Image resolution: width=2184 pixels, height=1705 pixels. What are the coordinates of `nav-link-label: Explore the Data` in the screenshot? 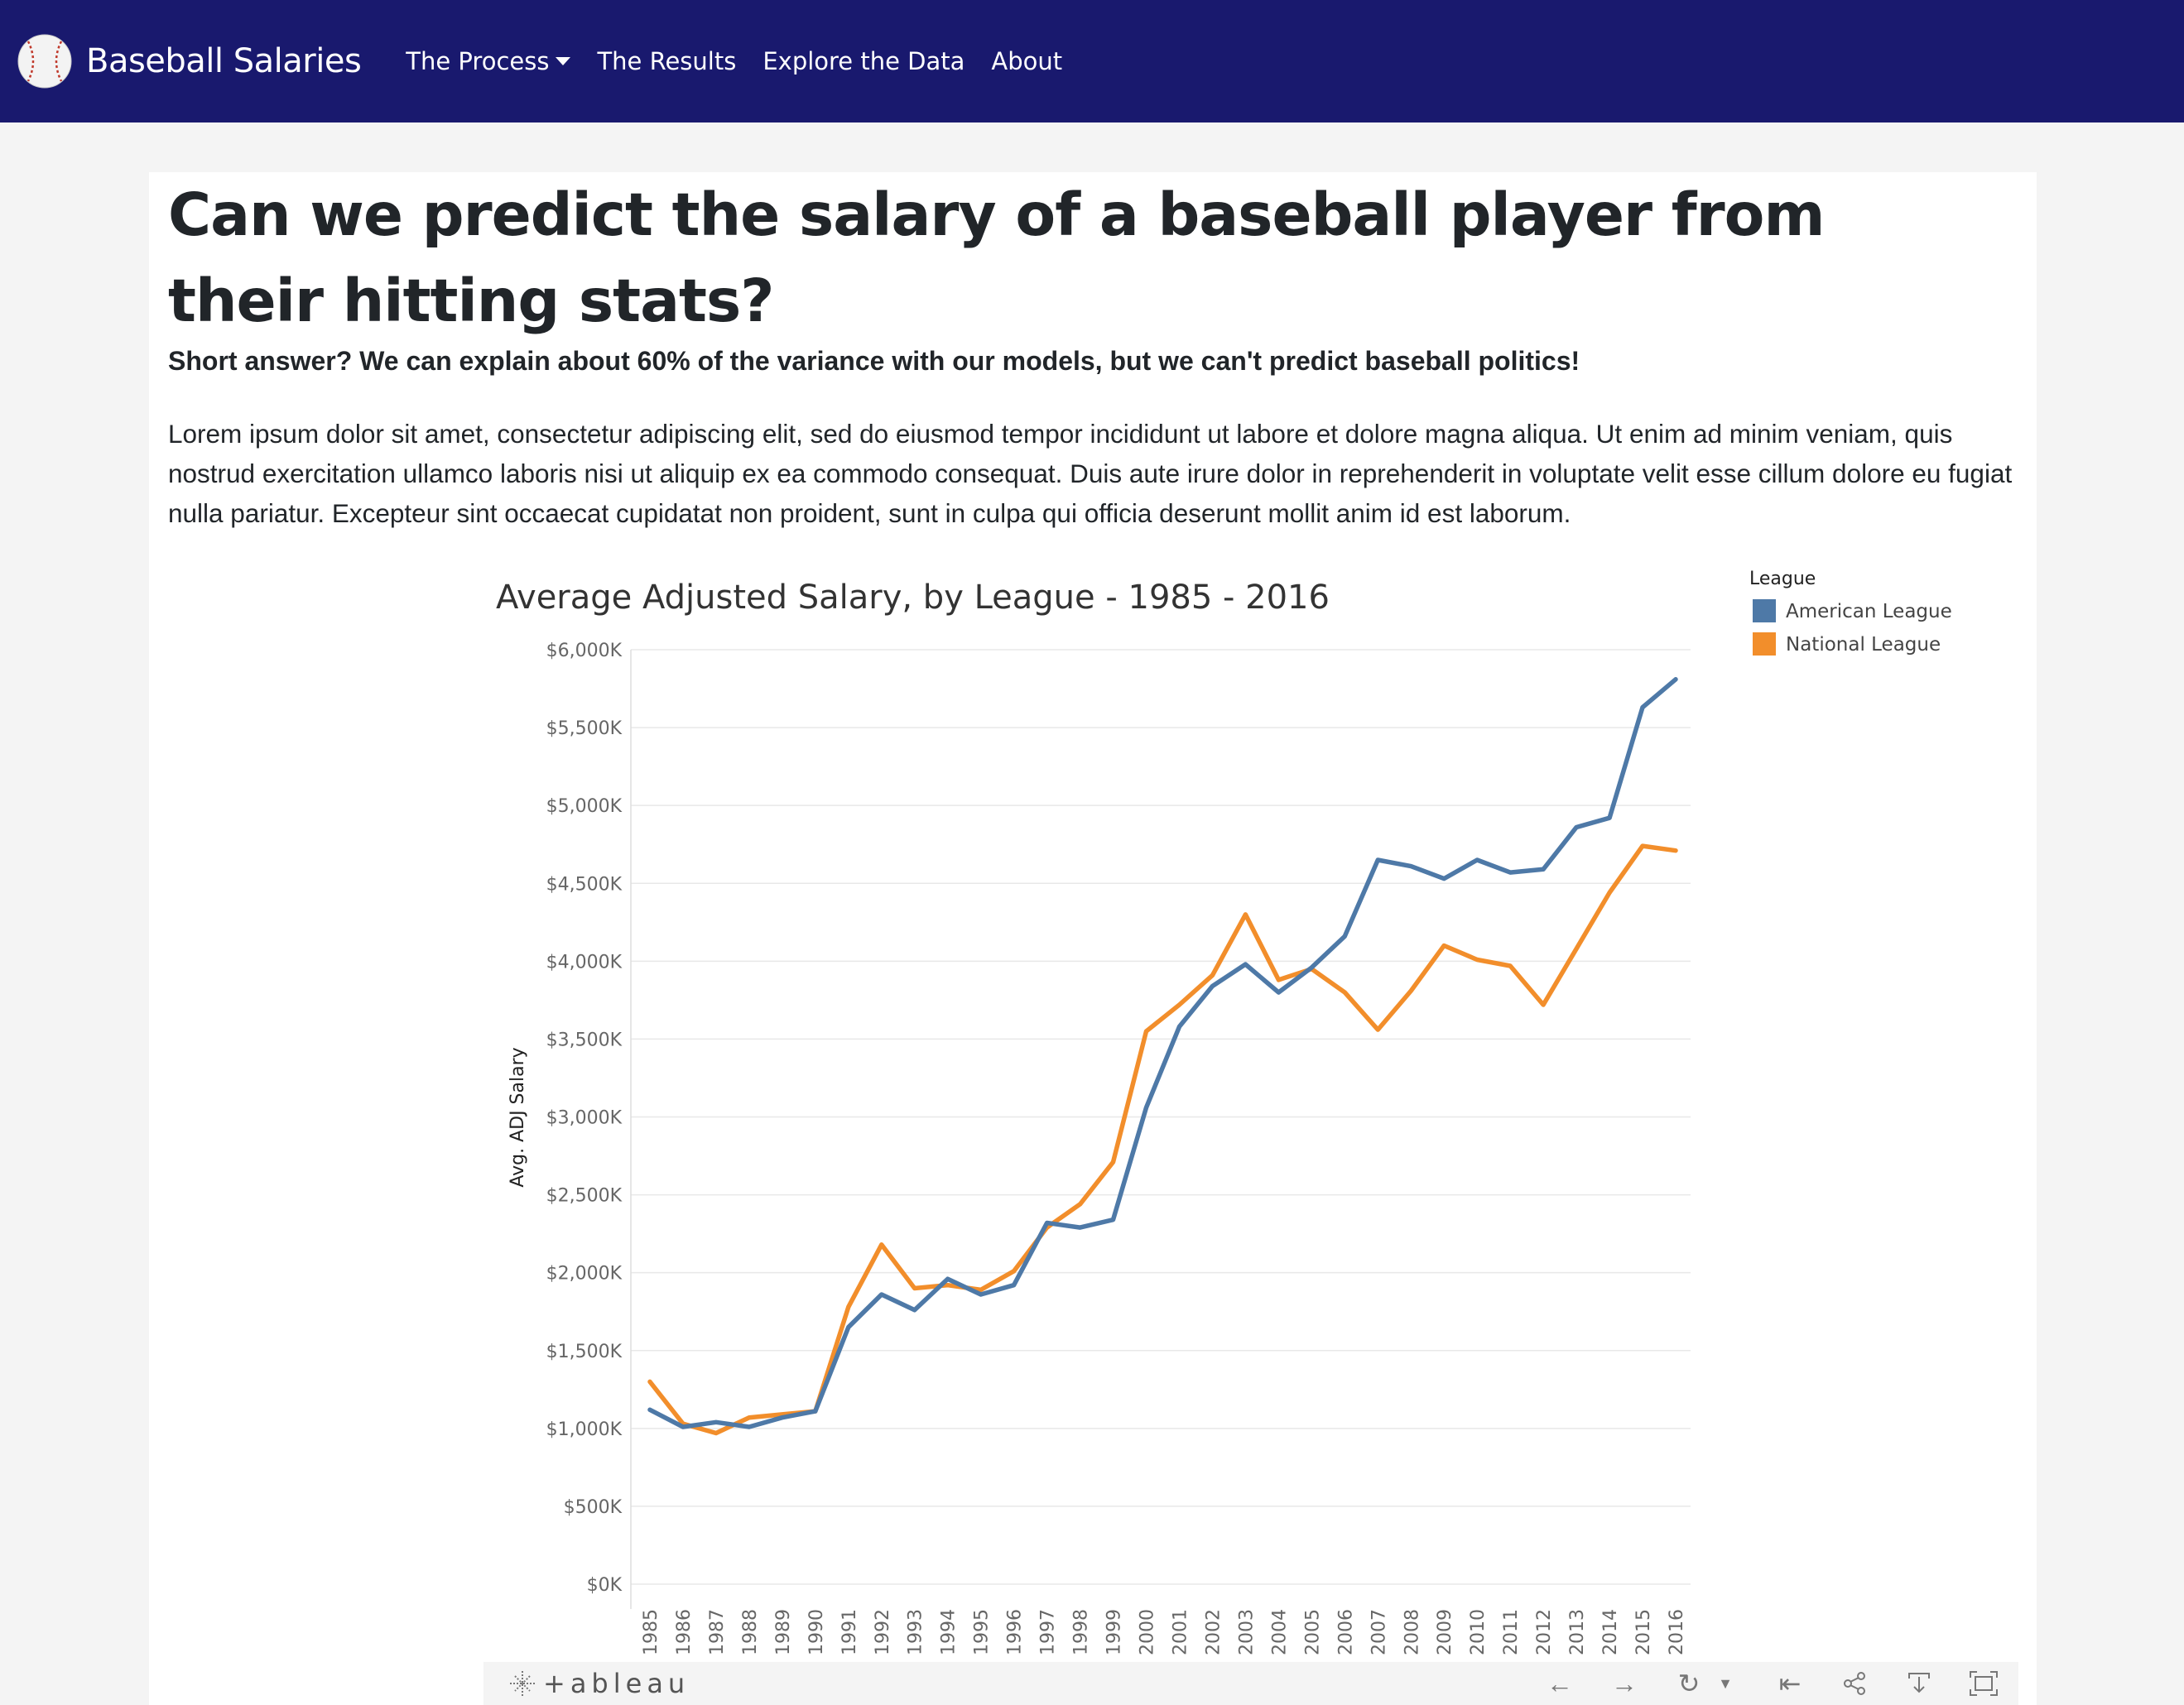 It's located at (863, 61).